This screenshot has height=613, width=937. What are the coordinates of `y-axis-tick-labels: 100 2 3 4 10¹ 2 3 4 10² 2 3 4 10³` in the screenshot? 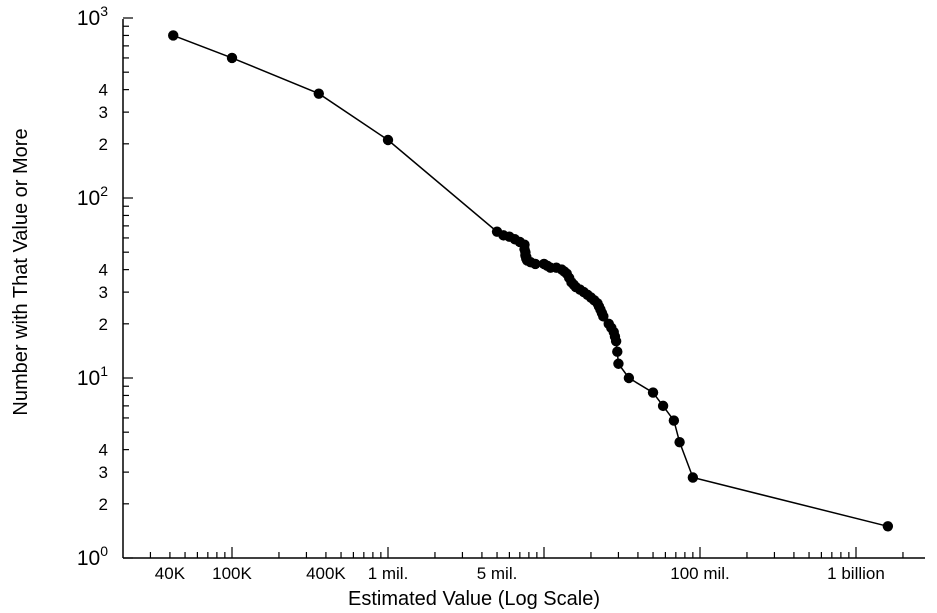 It's located at (92, 286).